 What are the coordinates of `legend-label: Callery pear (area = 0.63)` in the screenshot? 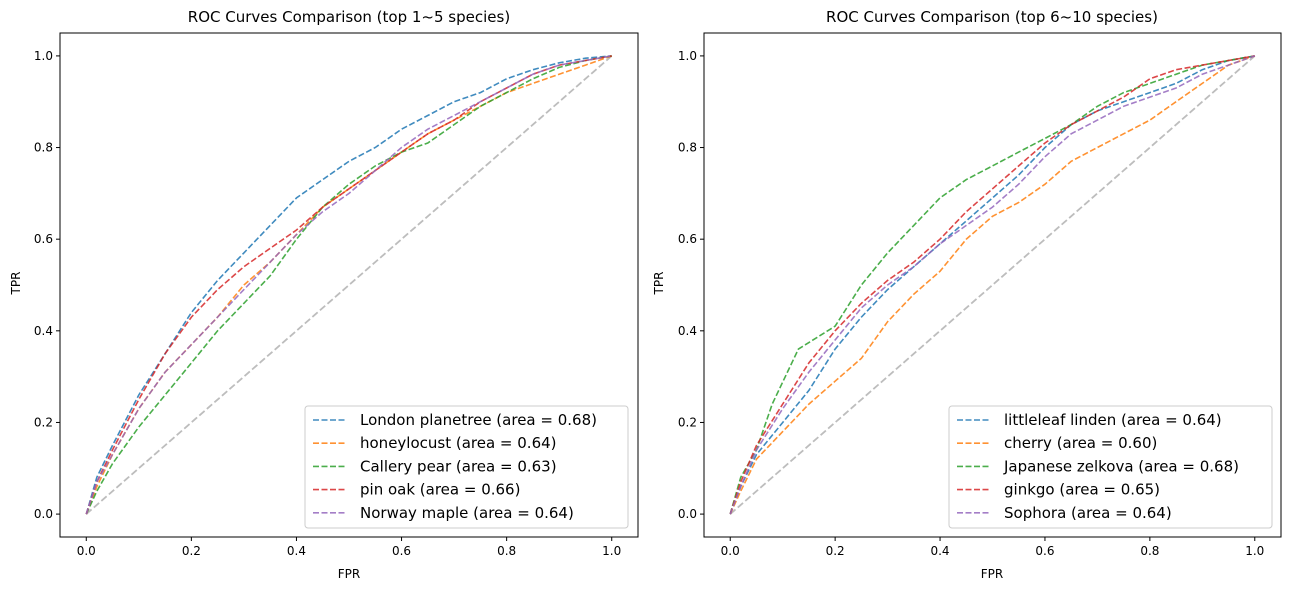 It's located at (458, 466).